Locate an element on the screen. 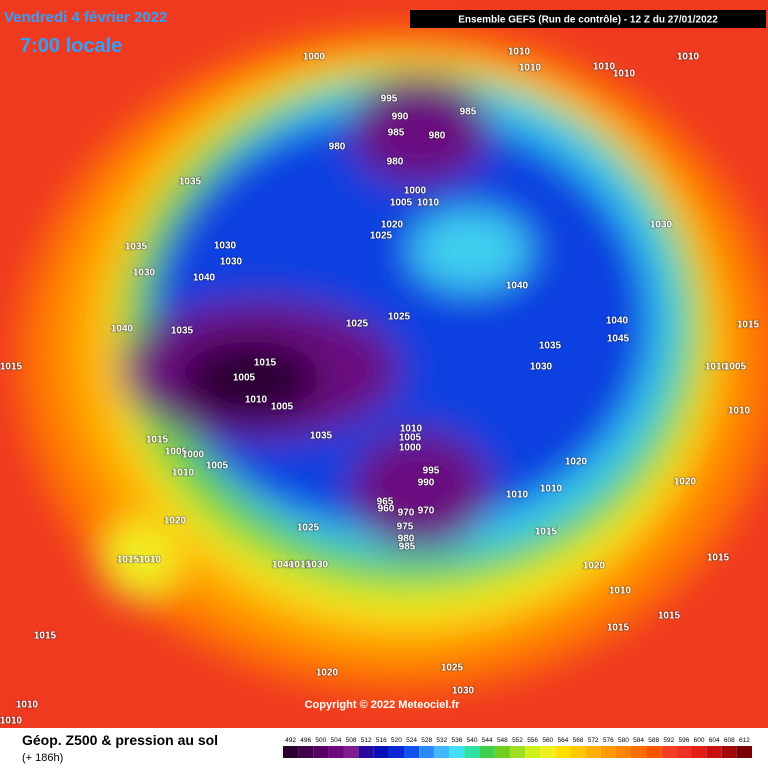  scale-label: 592 is located at coordinates (668, 740).